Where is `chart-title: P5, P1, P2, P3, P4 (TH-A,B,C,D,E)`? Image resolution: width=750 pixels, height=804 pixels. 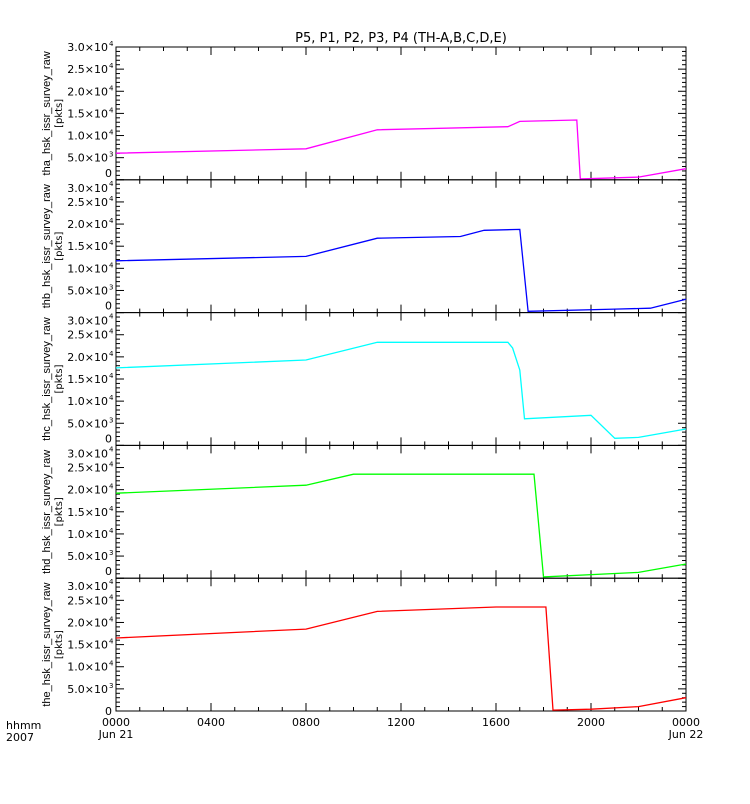
chart-title: P5, P1, P2, P3, P4 (TH-A,B,C,D,E) is located at coordinates (401, 38).